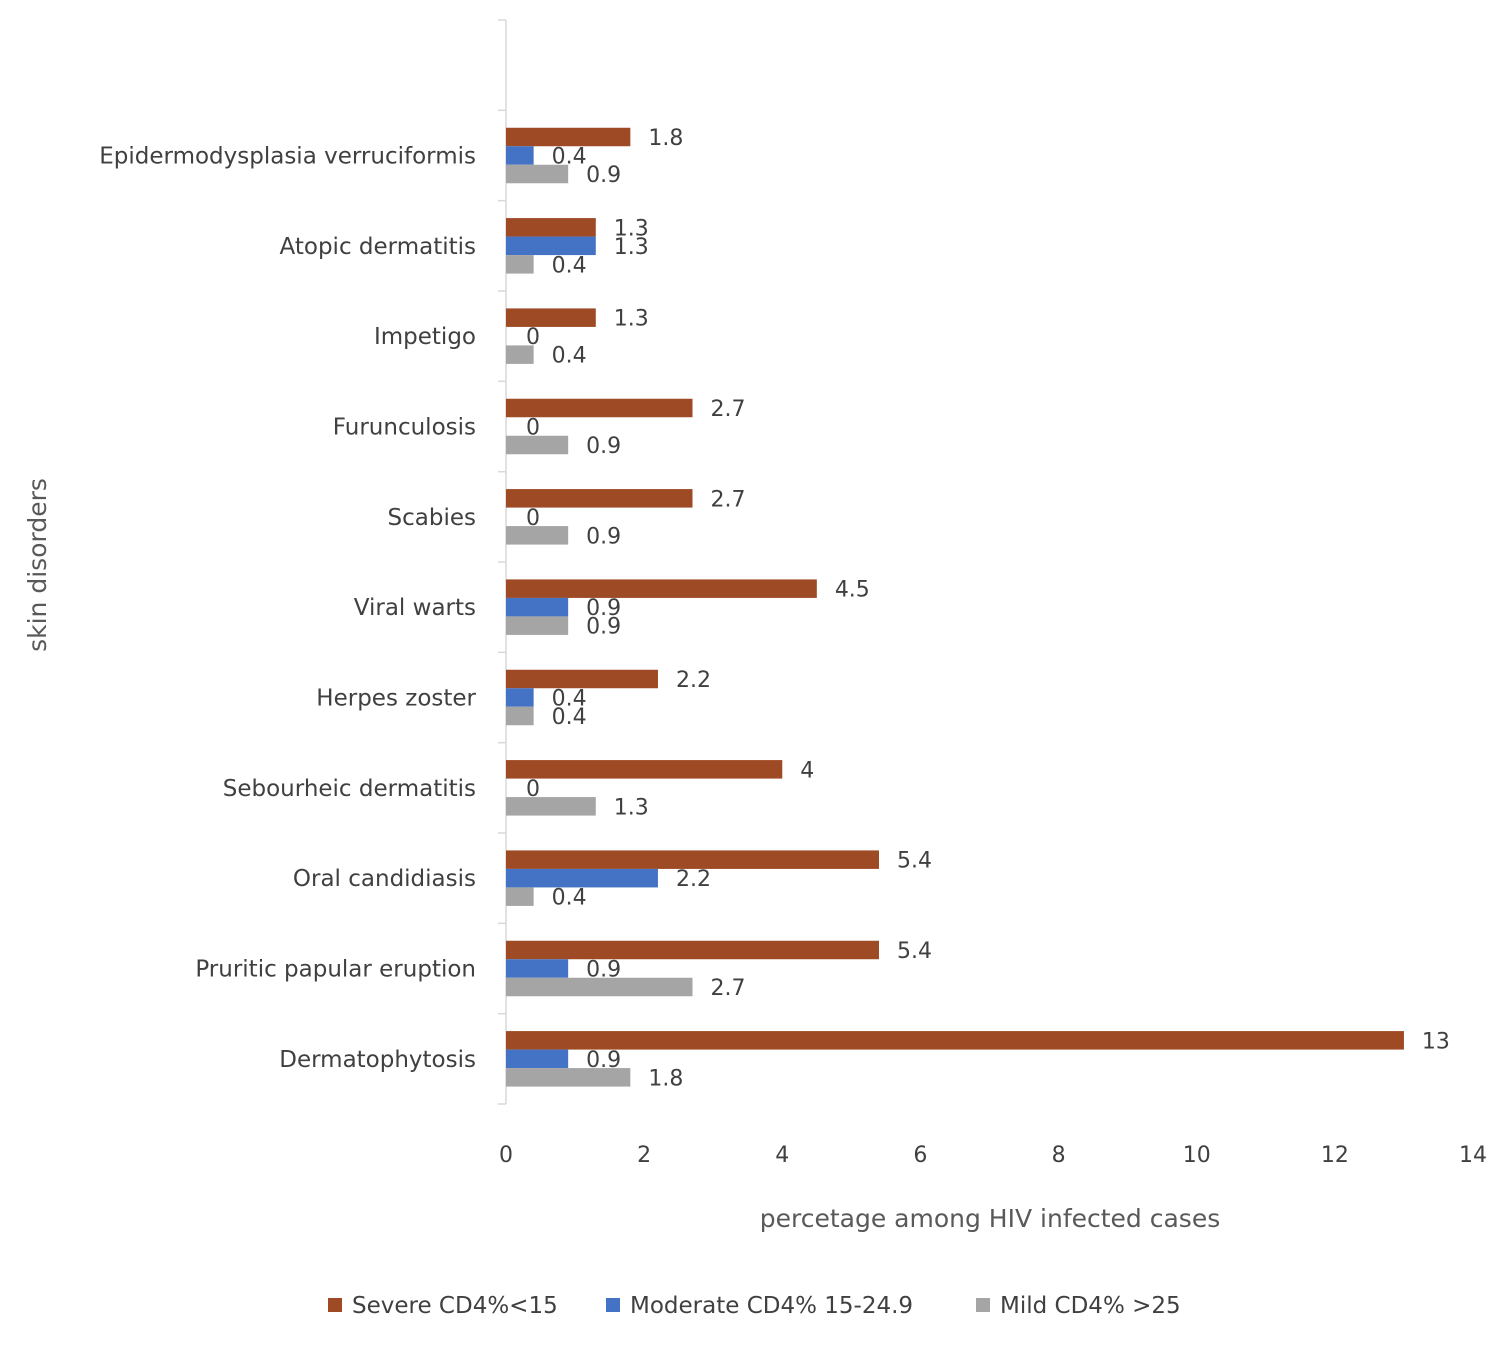 Image resolution: width=1500 pixels, height=1345 pixels. I want to click on category-label: Sebourheic dermatitis, so click(349, 789).